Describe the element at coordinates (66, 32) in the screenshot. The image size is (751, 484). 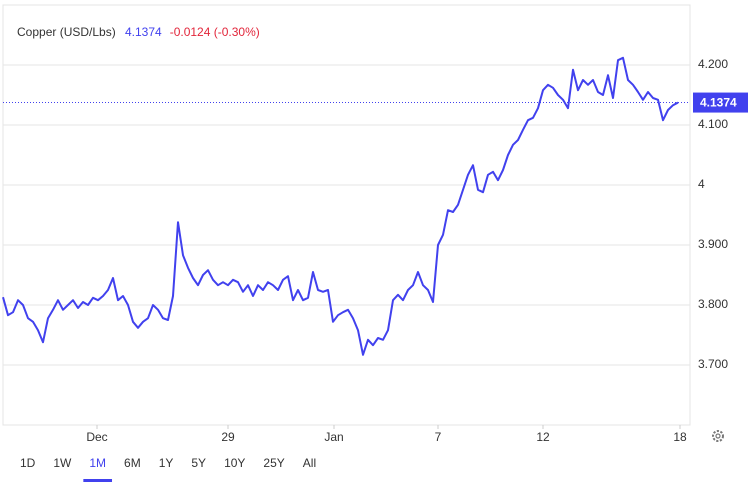
I see `chart-title: Copper (USD/Lbs)` at that location.